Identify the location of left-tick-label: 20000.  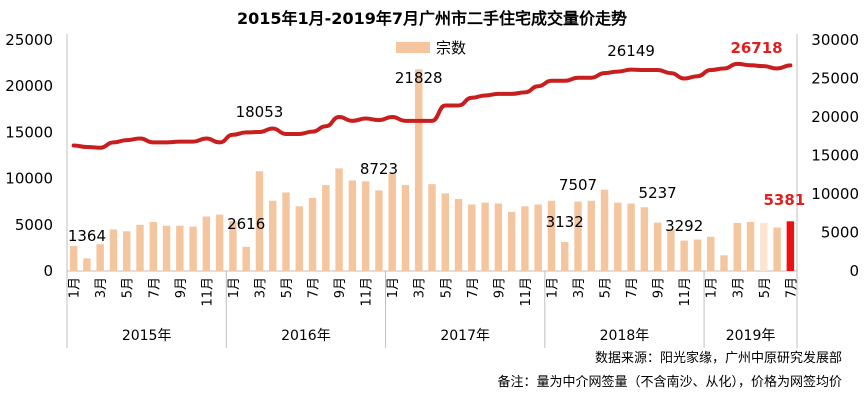
(29, 86).